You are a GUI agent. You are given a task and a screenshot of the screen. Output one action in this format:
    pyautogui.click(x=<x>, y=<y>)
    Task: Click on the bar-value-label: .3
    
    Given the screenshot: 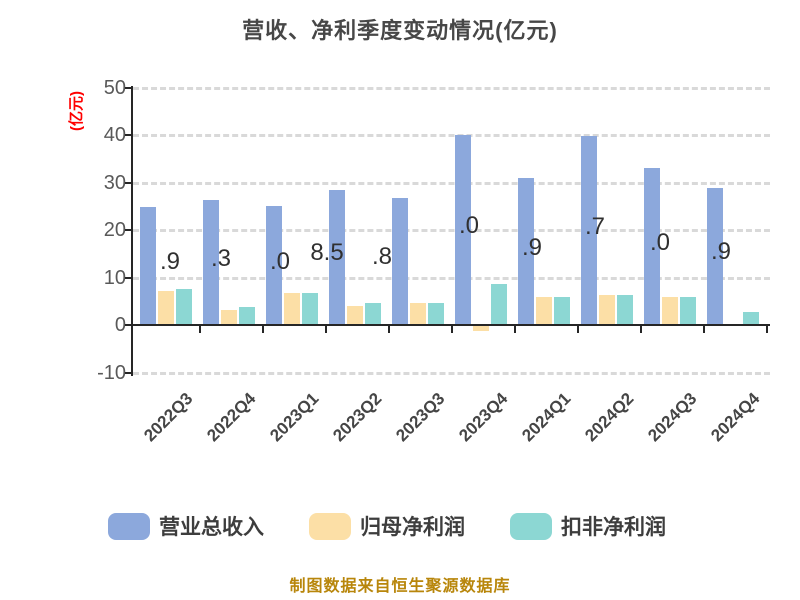 What is the action you would take?
    pyautogui.click(x=221, y=258)
    